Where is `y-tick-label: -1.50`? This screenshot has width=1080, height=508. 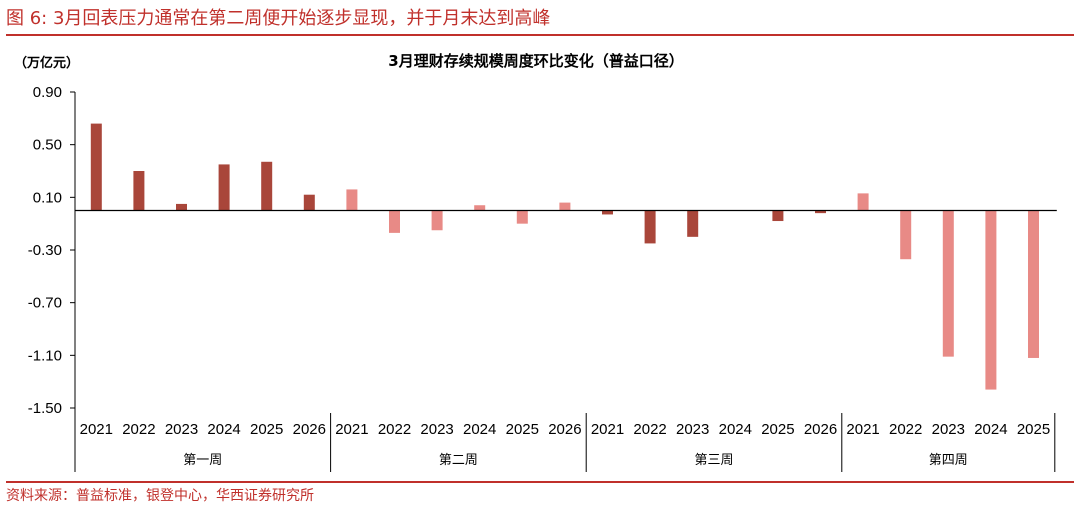
y-tick-label: -1.50 is located at coordinates (45, 408).